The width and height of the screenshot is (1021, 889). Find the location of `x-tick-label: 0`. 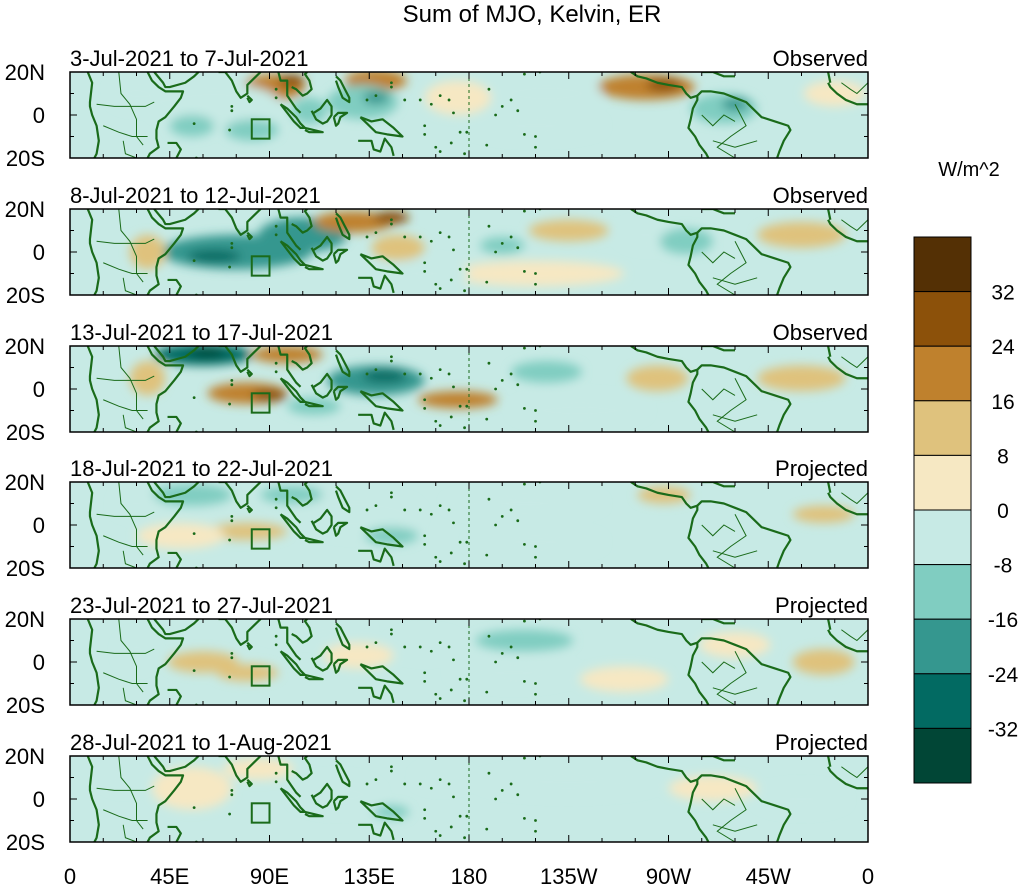

x-tick-label: 0 is located at coordinates (70, 876).